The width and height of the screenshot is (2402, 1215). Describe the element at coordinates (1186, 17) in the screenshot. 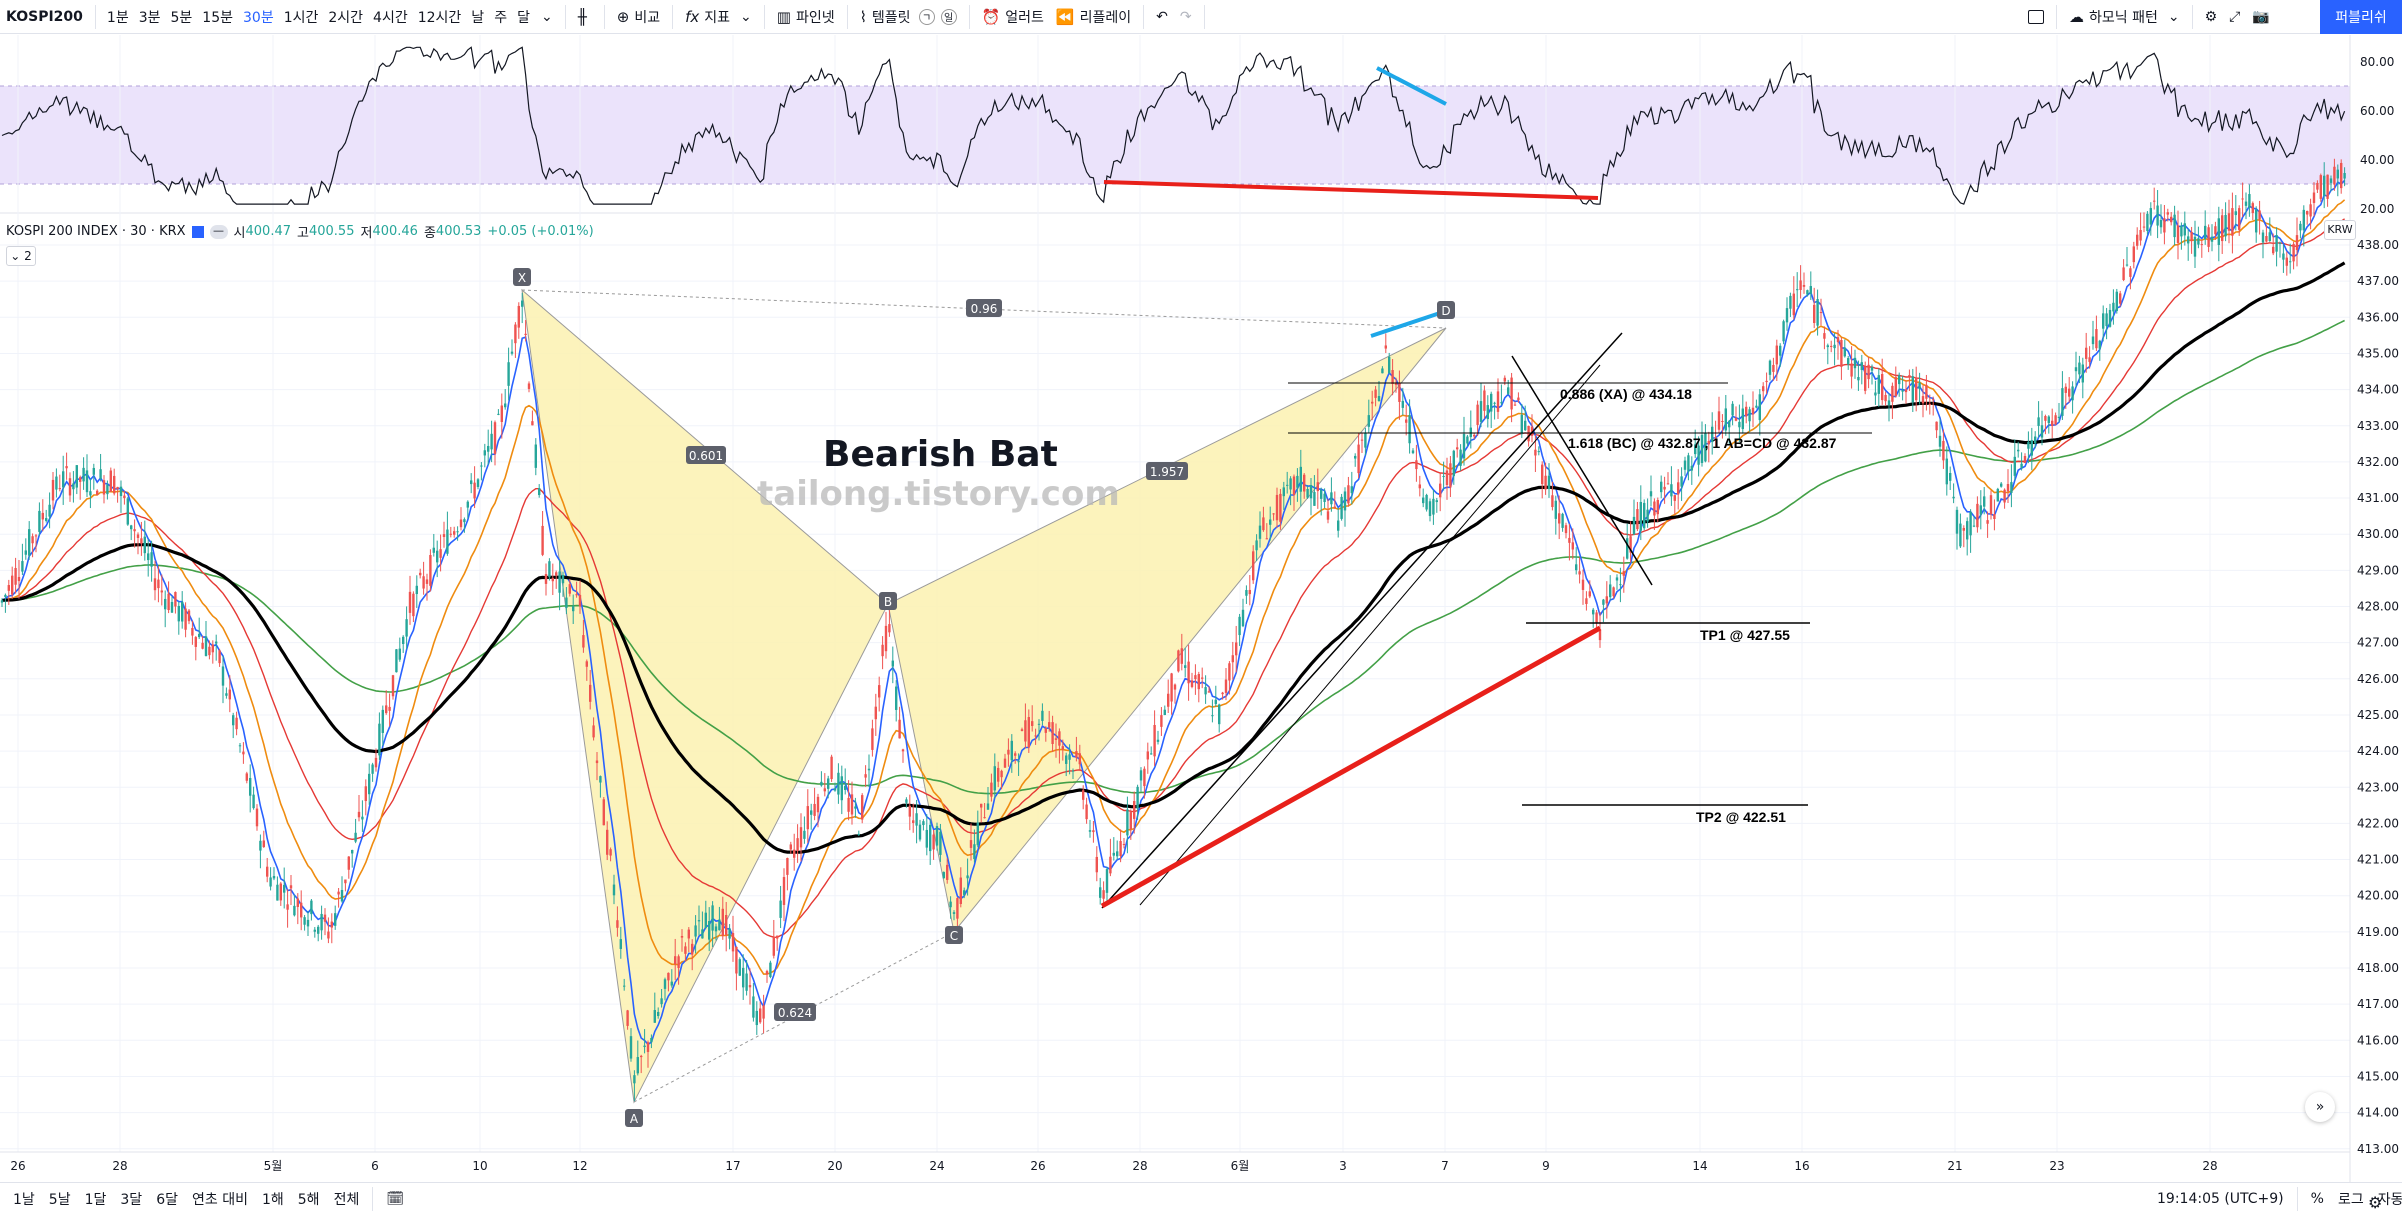

I see `redo-button: ↷` at that location.